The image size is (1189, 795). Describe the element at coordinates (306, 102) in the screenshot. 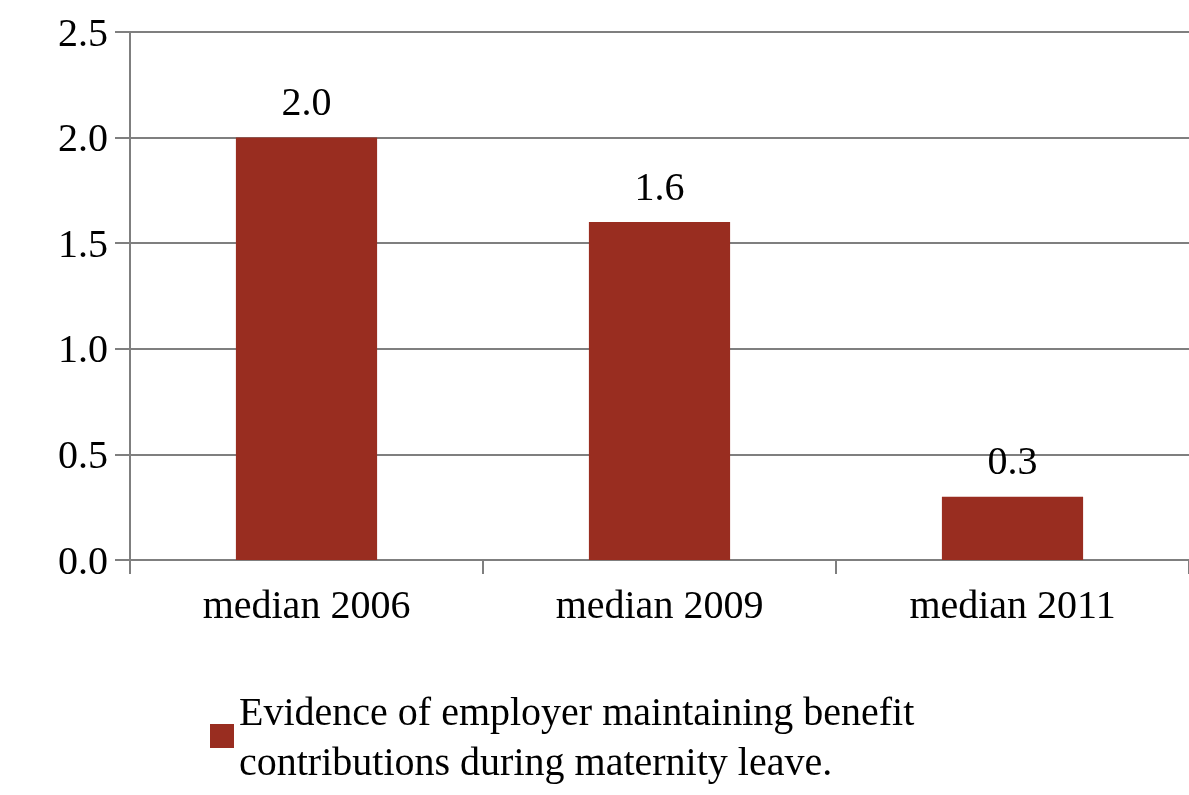

I see `data-label: 2.0` at that location.